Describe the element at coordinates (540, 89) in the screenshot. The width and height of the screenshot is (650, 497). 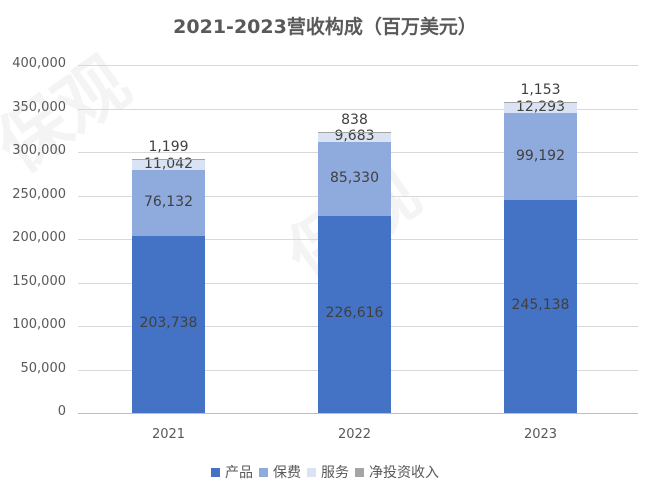
I see `data-label: 1,153` at that location.